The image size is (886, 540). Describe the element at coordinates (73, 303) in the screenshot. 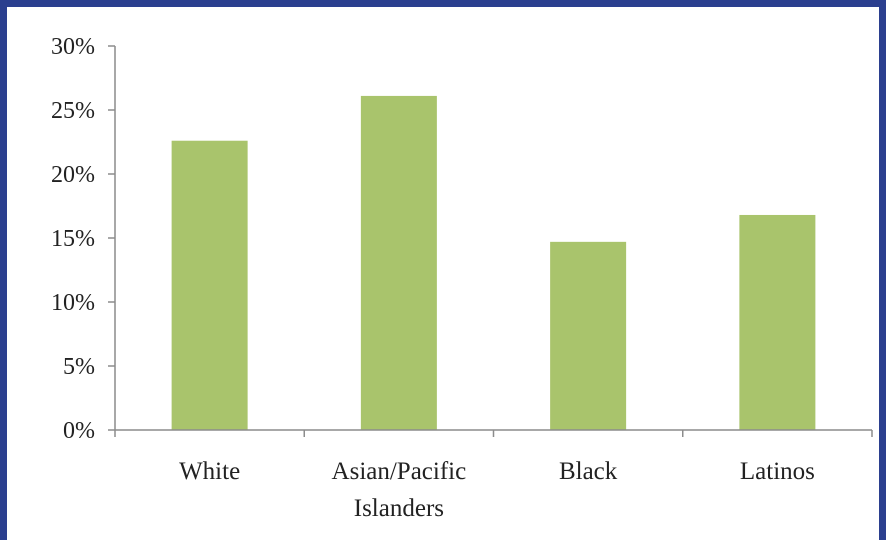

I see `y-tick-label: 10%` at that location.